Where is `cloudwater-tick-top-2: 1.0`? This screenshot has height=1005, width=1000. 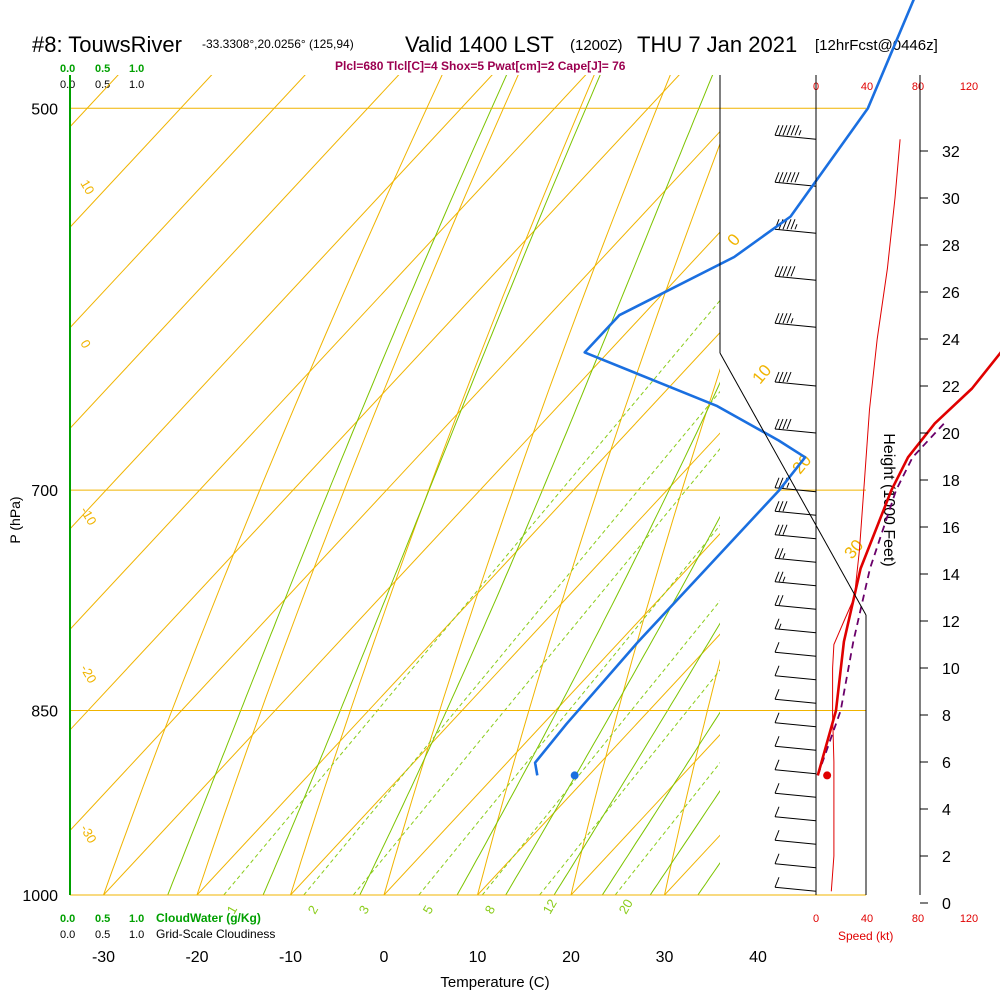 cloudwater-tick-top-2: 1.0 is located at coordinates (136, 69).